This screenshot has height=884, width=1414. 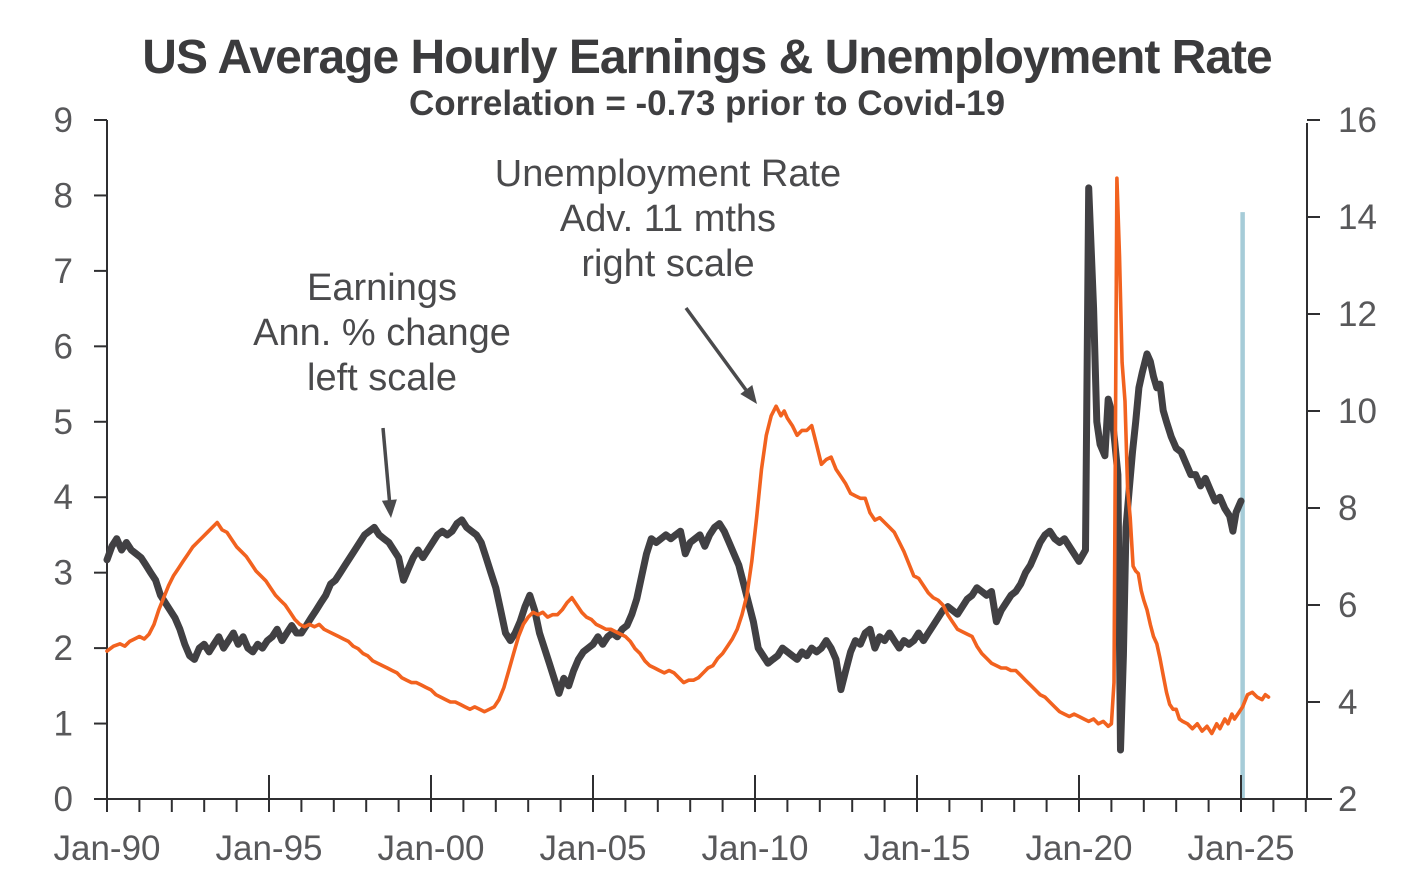 I want to click on annotation-unemployment-line2: Adv. 11 mths, so click(x=668, y=219).